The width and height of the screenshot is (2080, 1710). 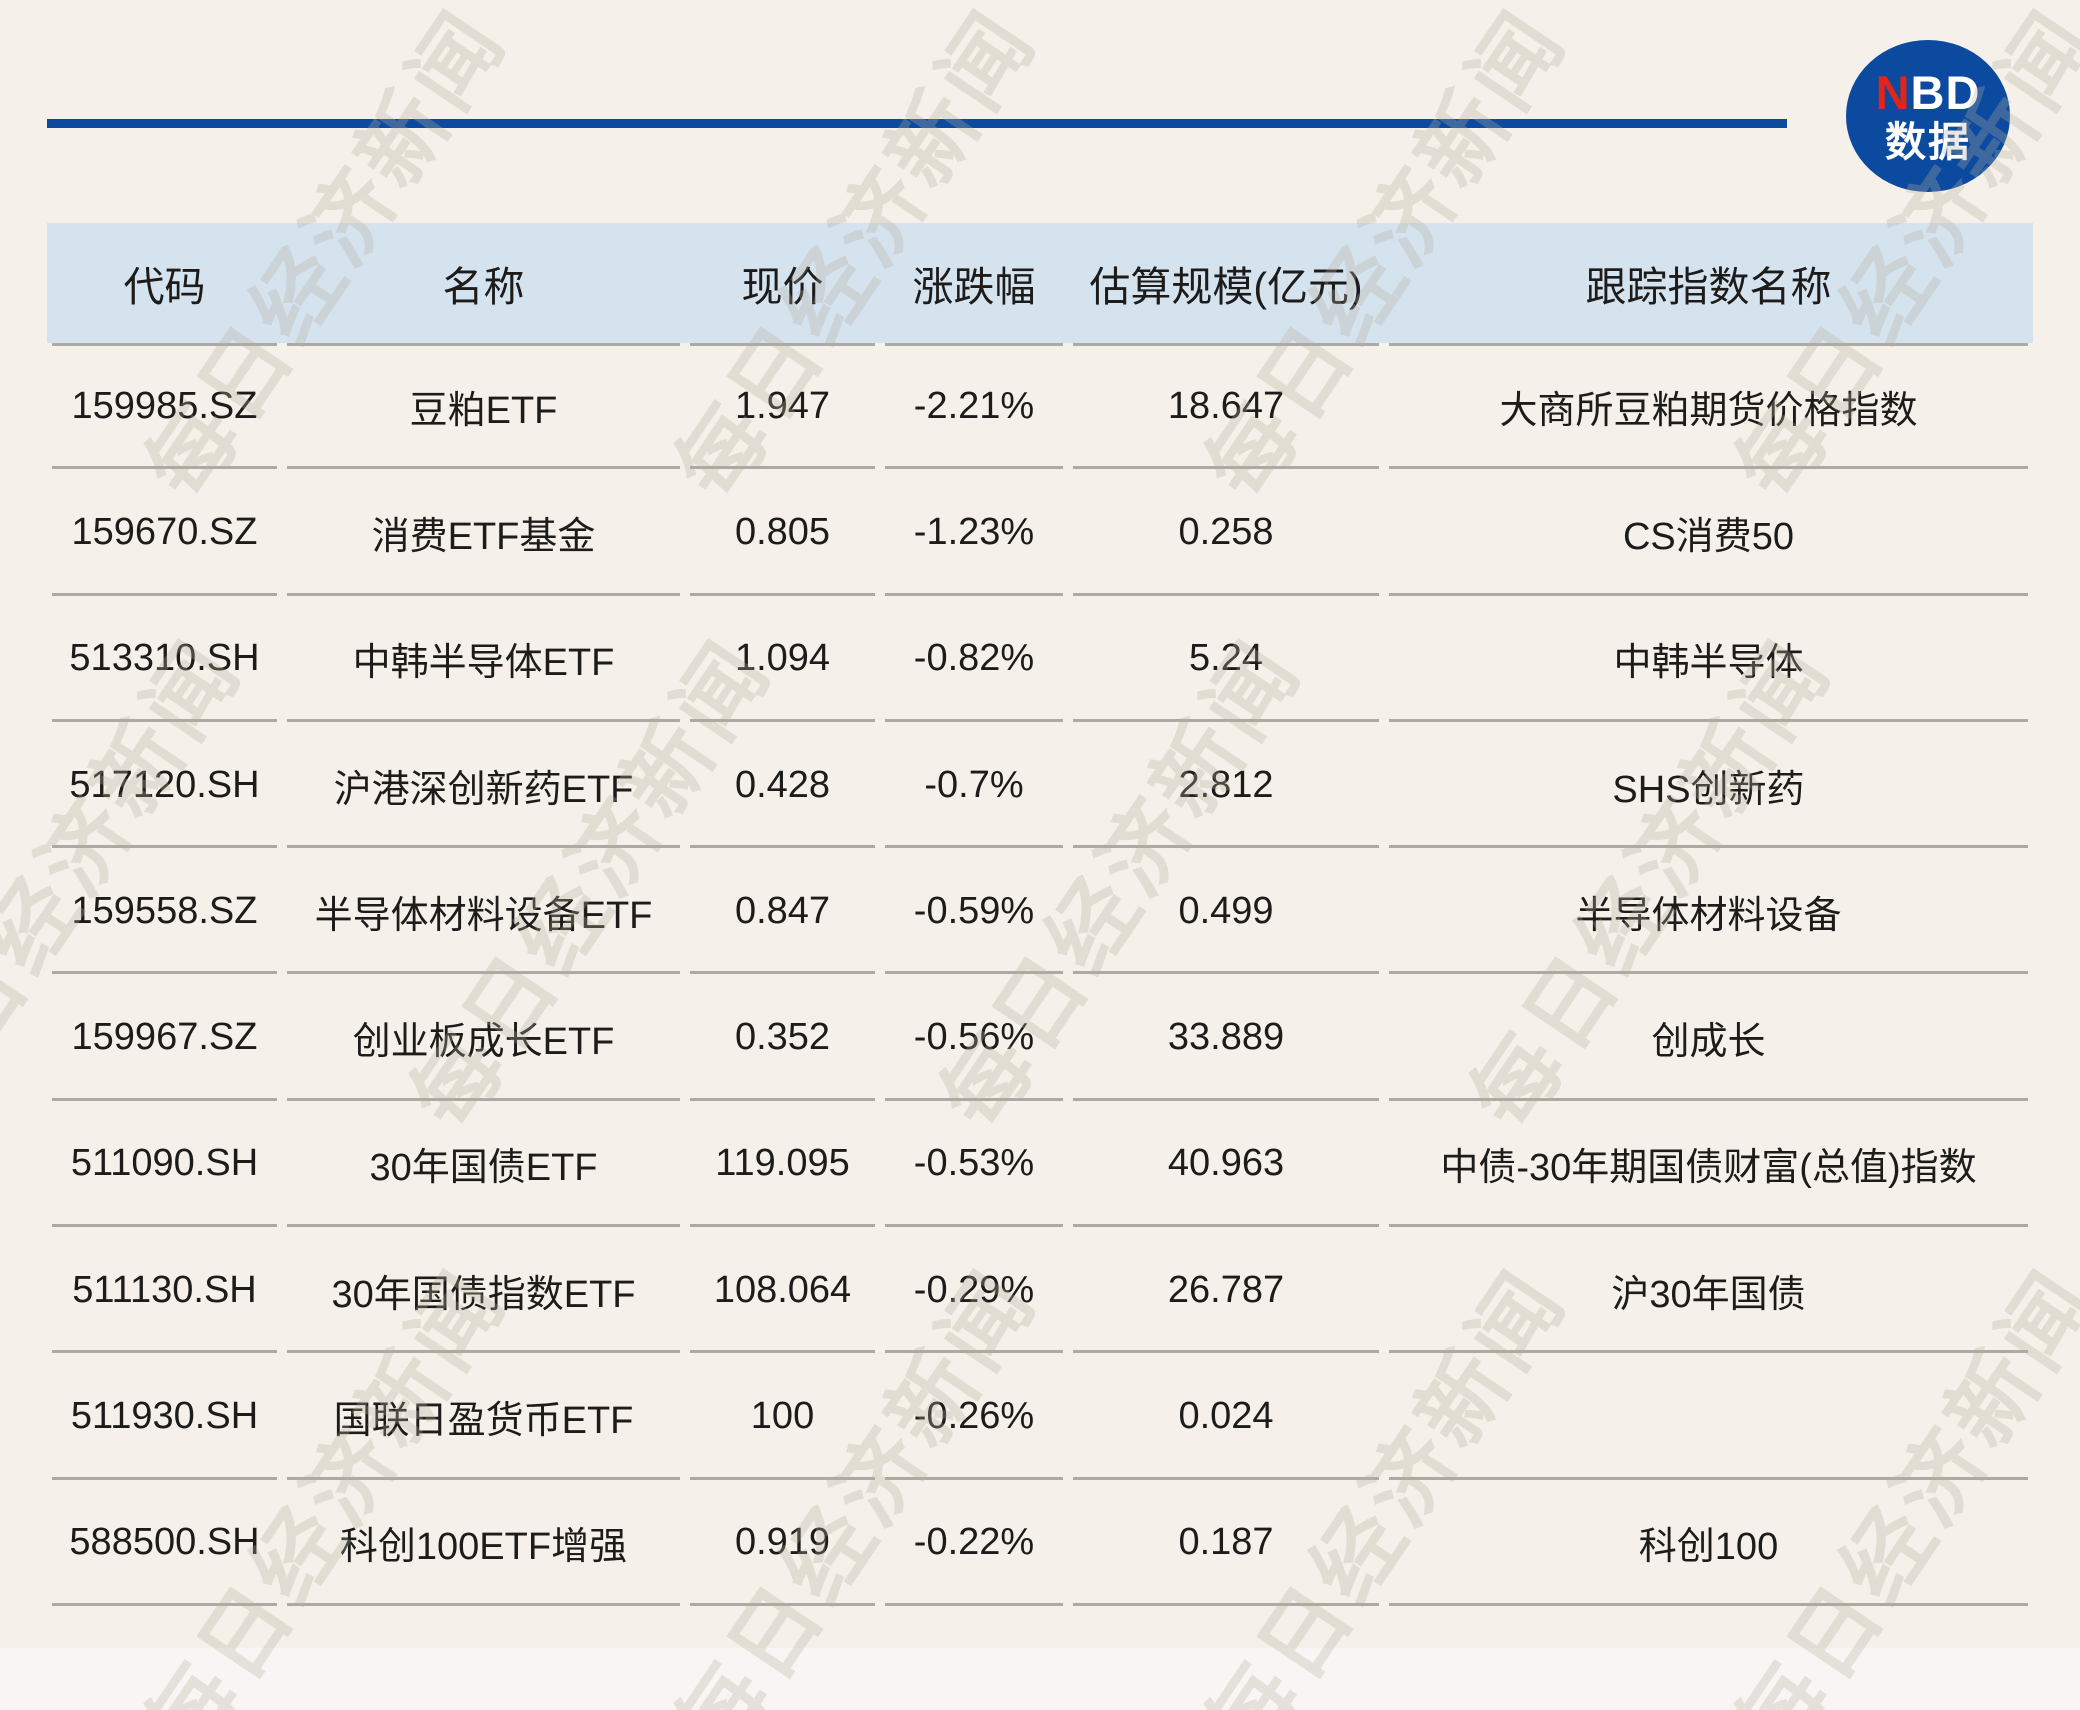 I want to click on cell-index: 沪30年国债, so click(x=1708, y=1290).